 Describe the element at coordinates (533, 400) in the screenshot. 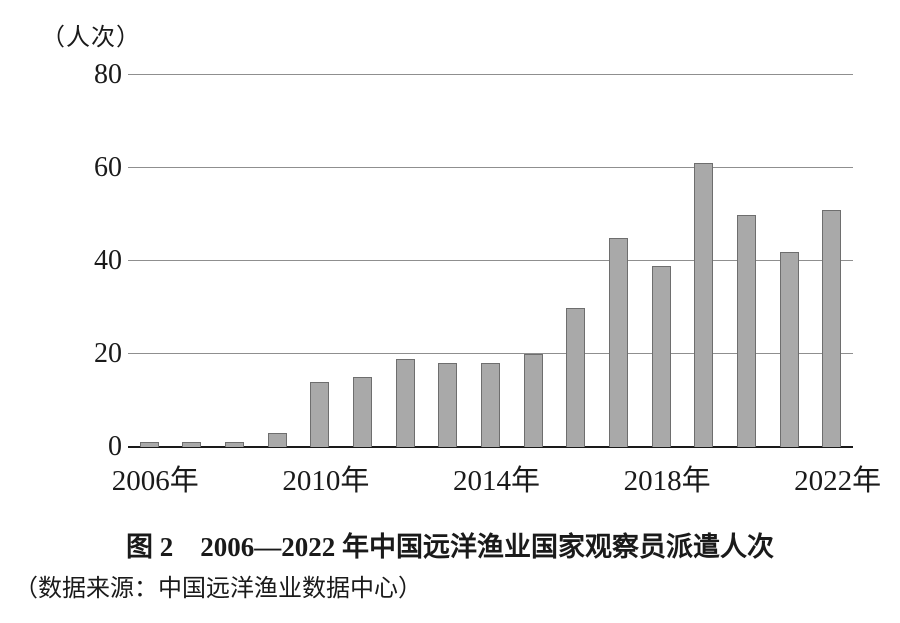

I see `bar-2015` at that location.